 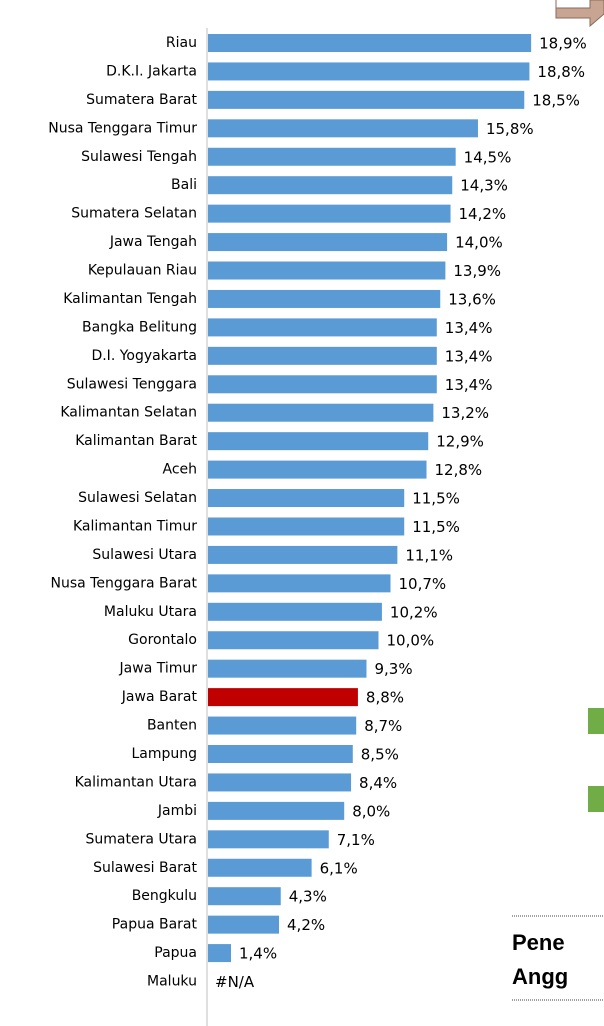 What do you see at coordinates (235, 982) in the screenshot?
I see `value-label: #N/A` at bounding box center [235, 982].